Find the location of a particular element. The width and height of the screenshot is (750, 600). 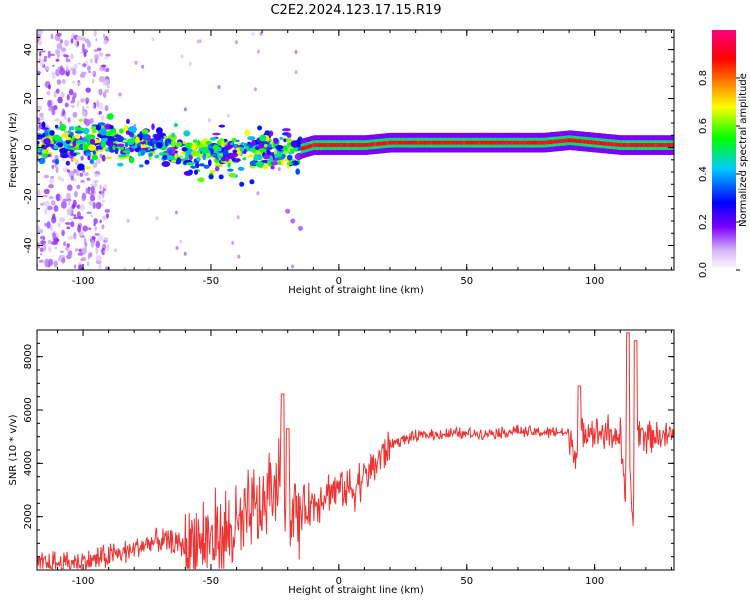

colorbar-label: Normalized spectral amplitude is located at coordinates (743, 150).